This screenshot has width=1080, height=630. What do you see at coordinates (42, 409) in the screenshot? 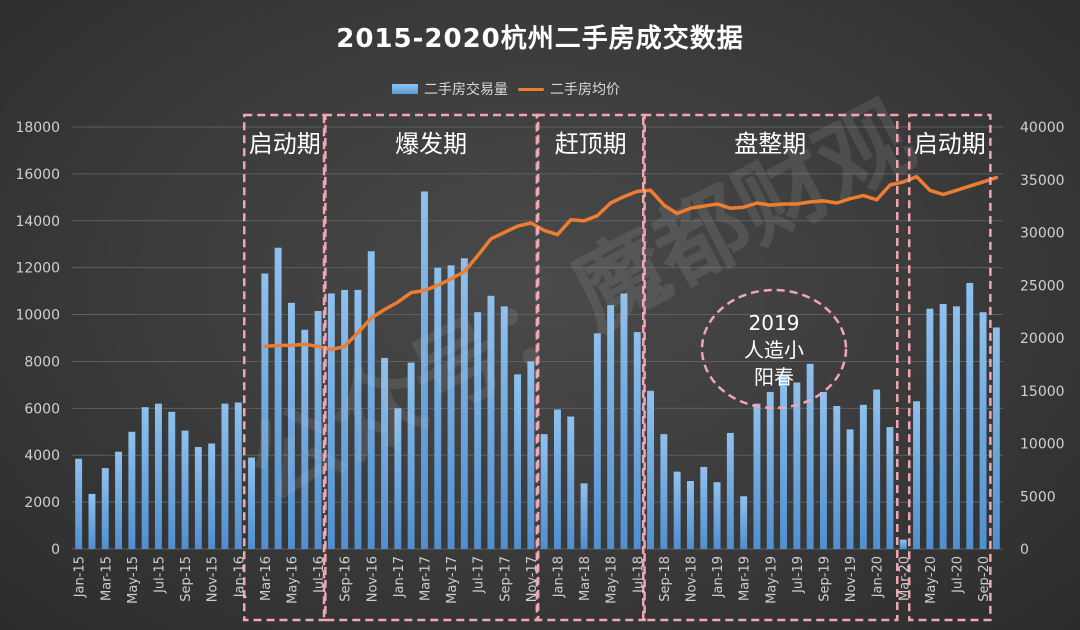
I see `left-tick-label: 6000` at bounding box center [42, 409].